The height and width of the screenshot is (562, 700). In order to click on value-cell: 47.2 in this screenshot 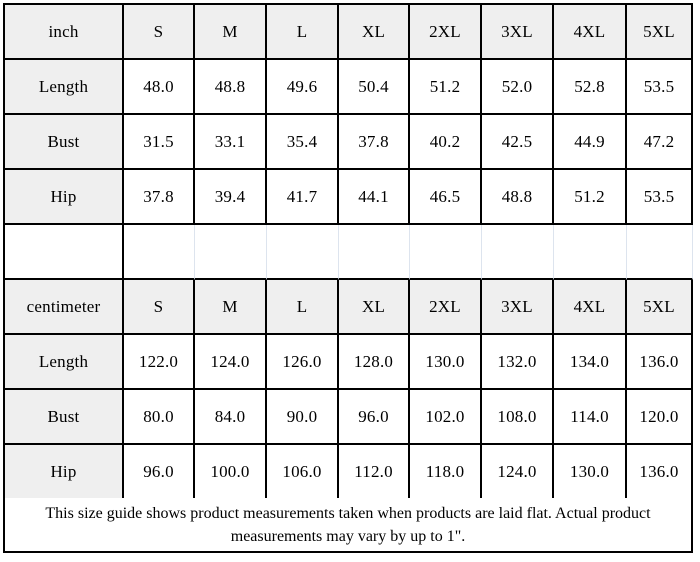, I will do `click(660, 142)`.